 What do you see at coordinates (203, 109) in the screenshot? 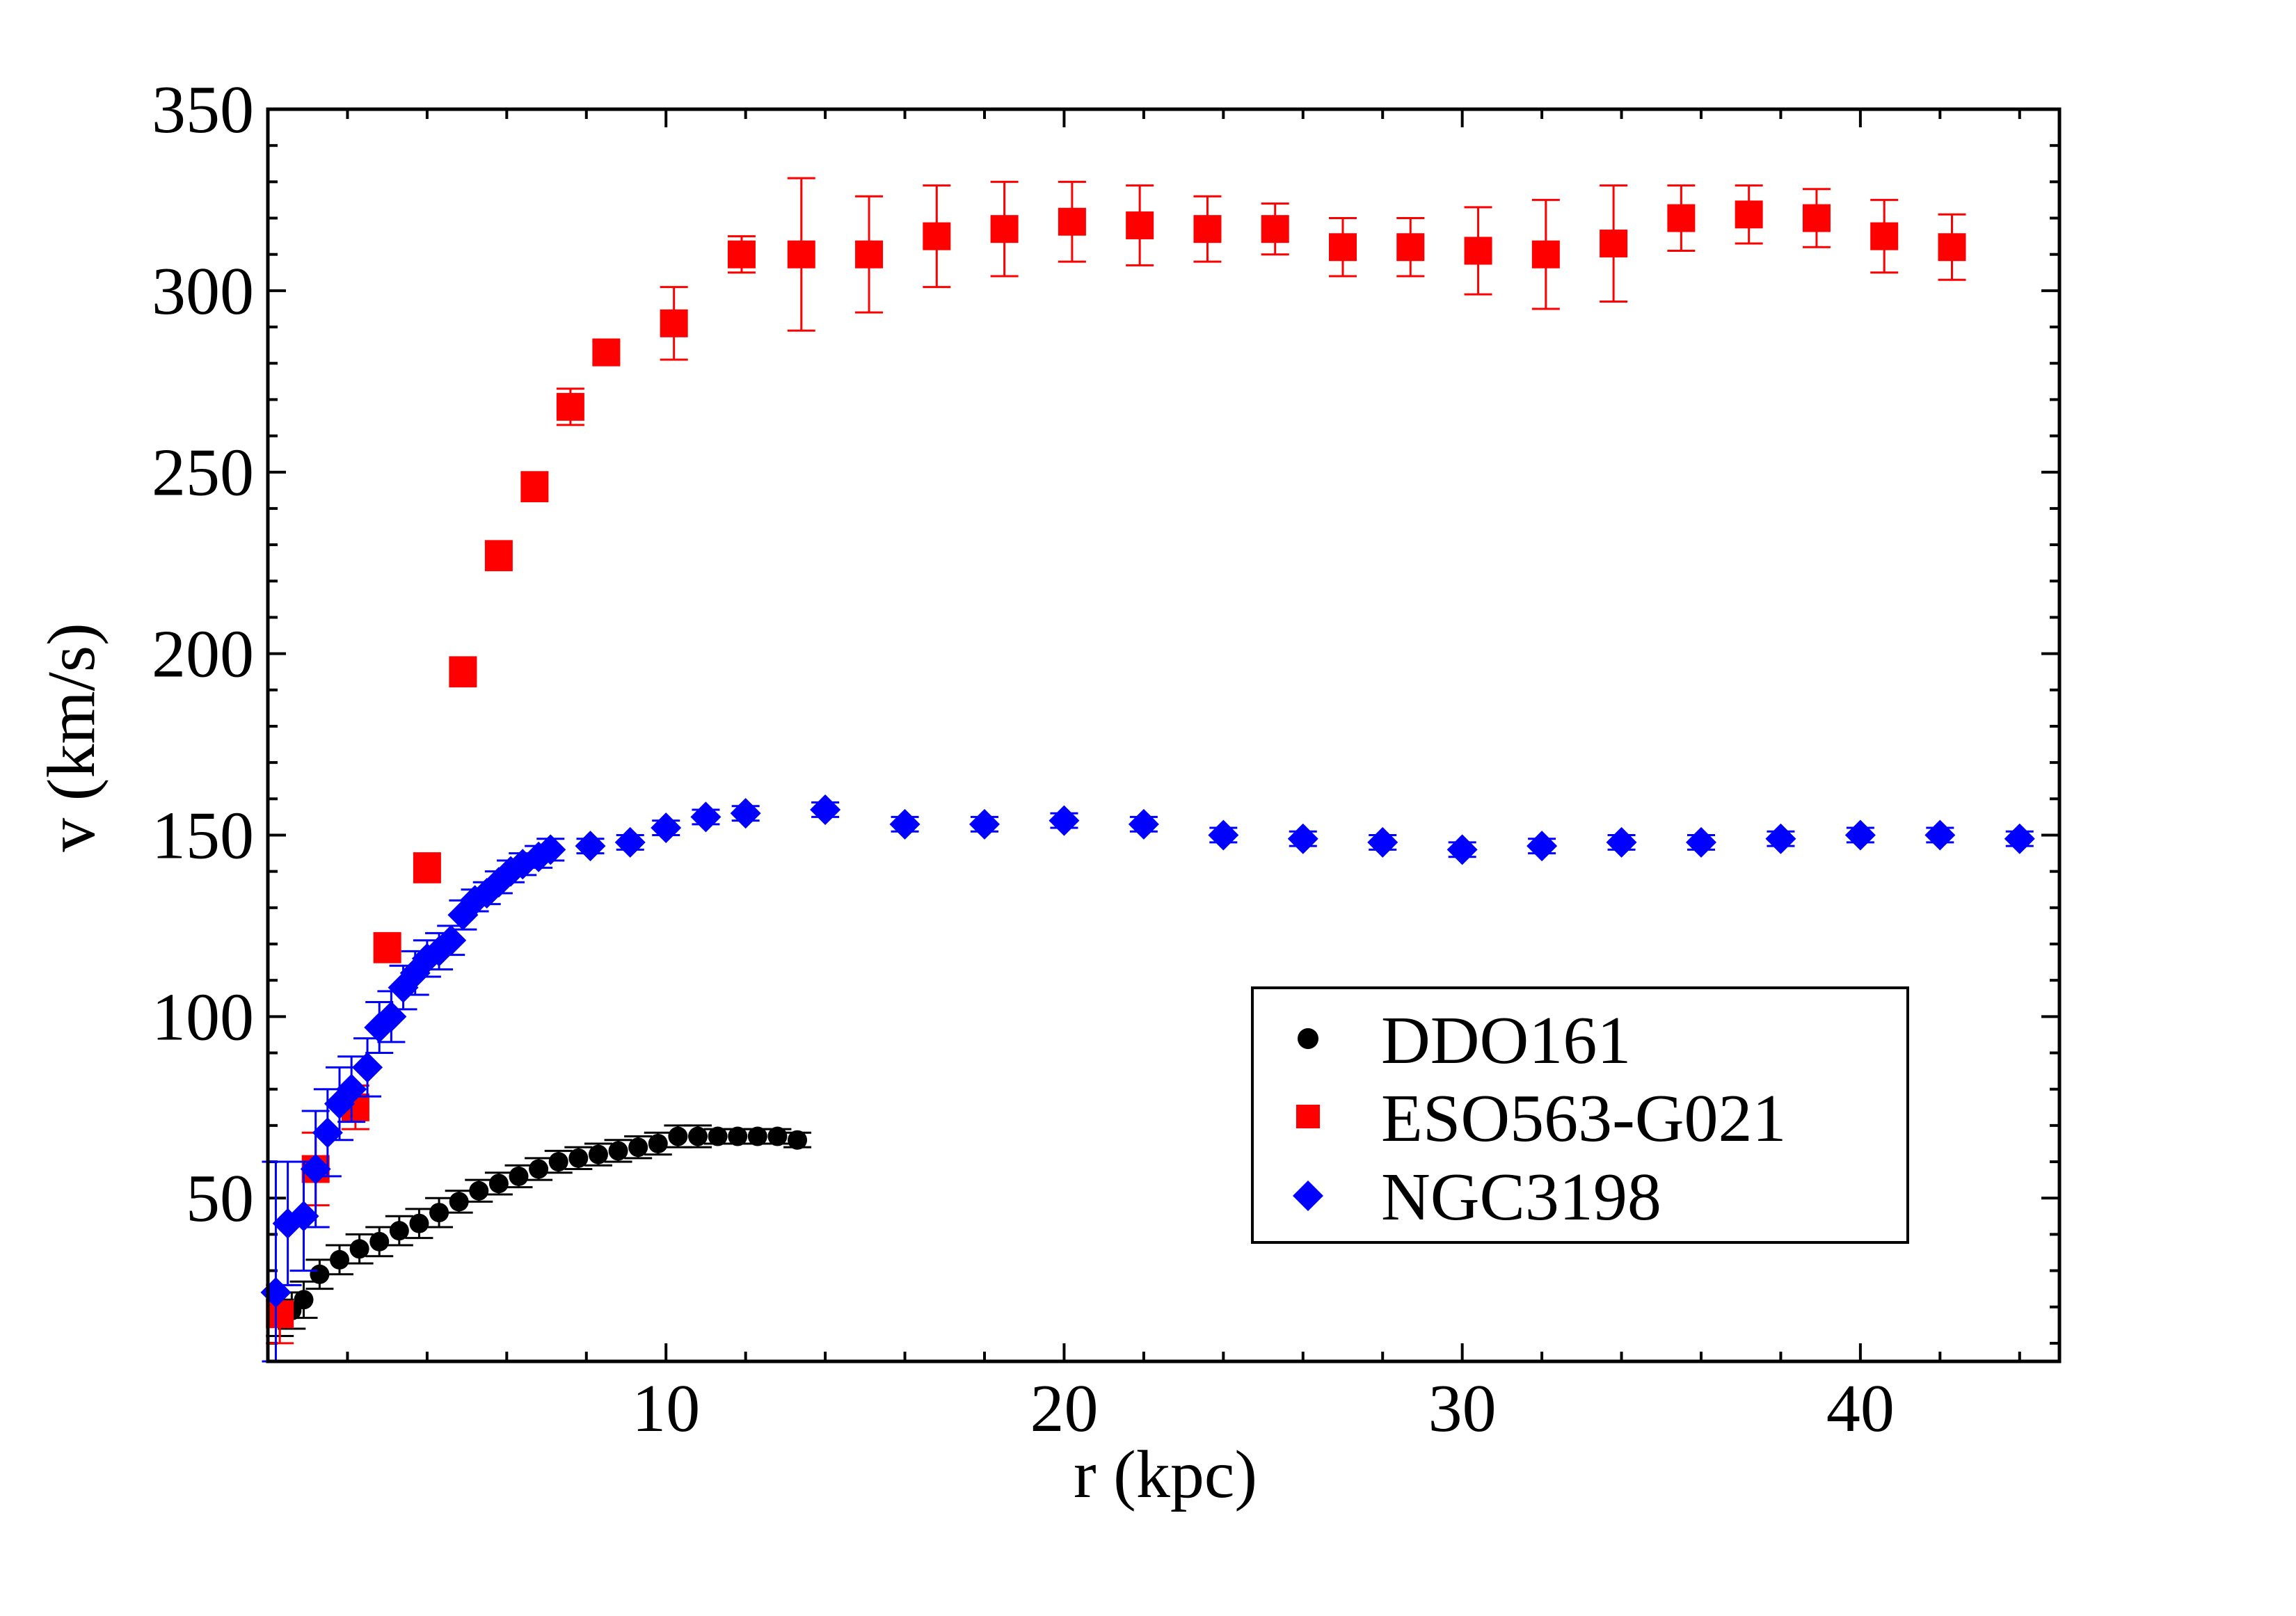
I see `y-tick-label: 350` at bounding box center [203, 109].